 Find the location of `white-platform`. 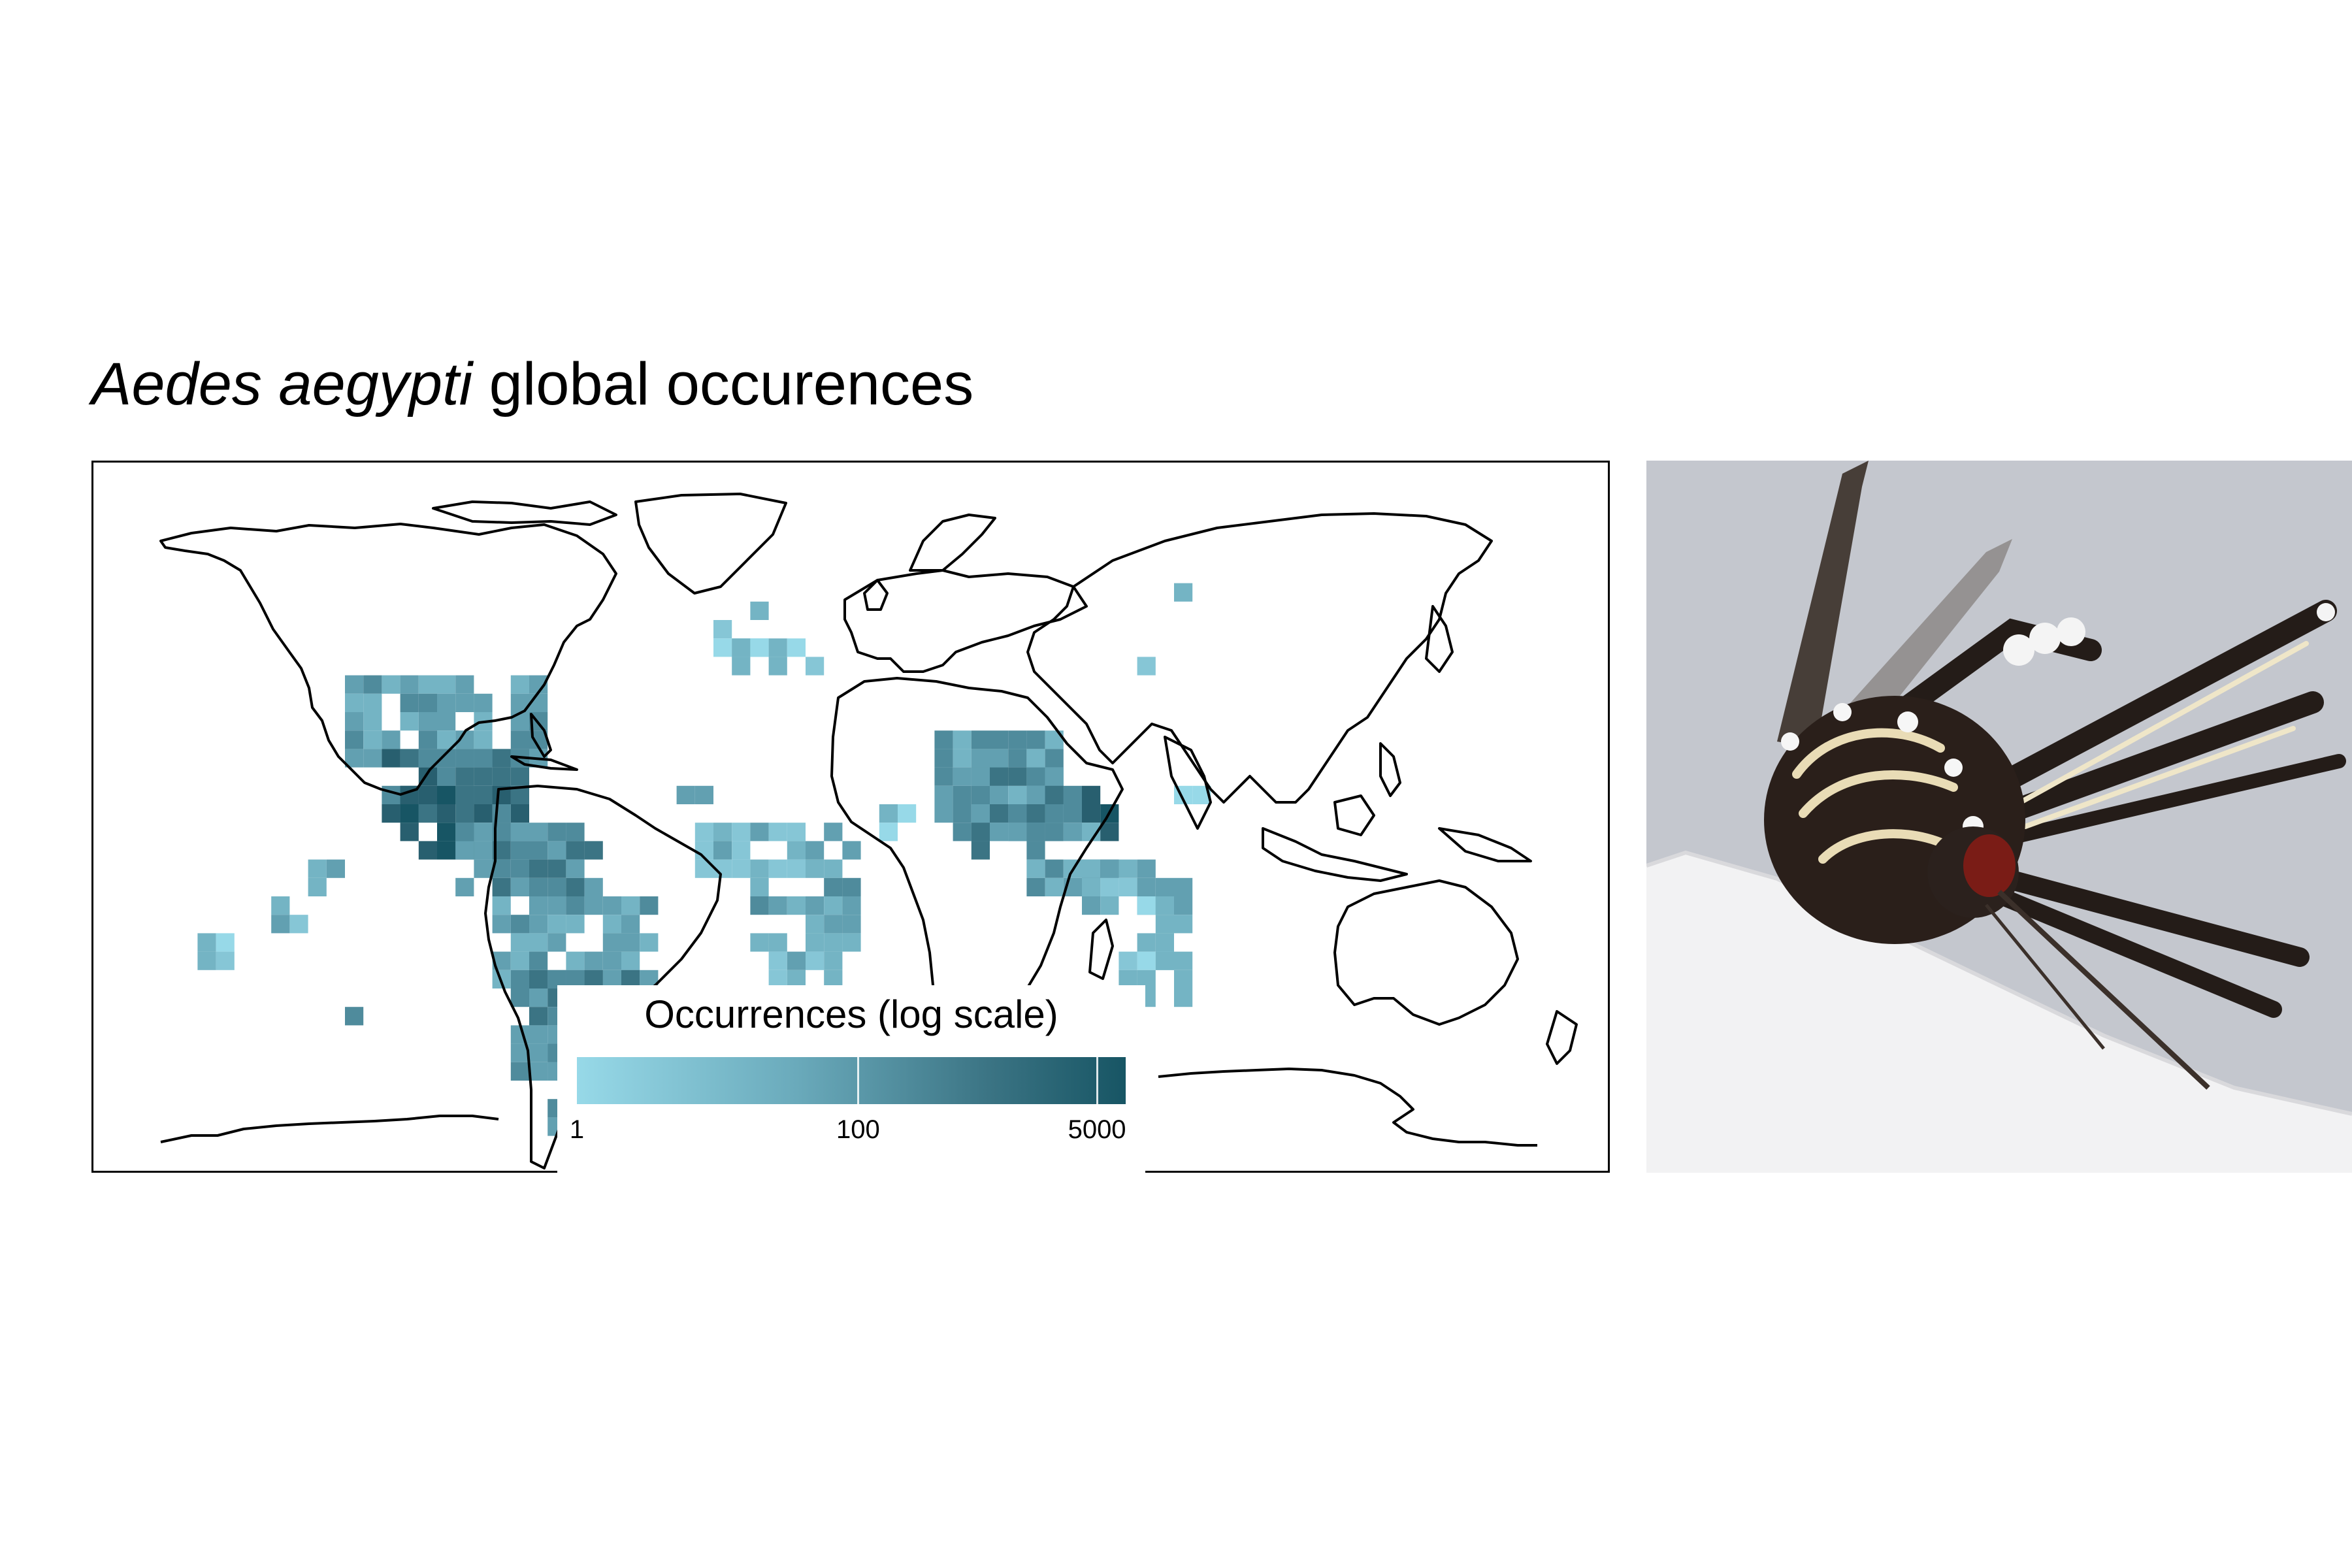

white-platform is located at coordinates (1999, 1013).